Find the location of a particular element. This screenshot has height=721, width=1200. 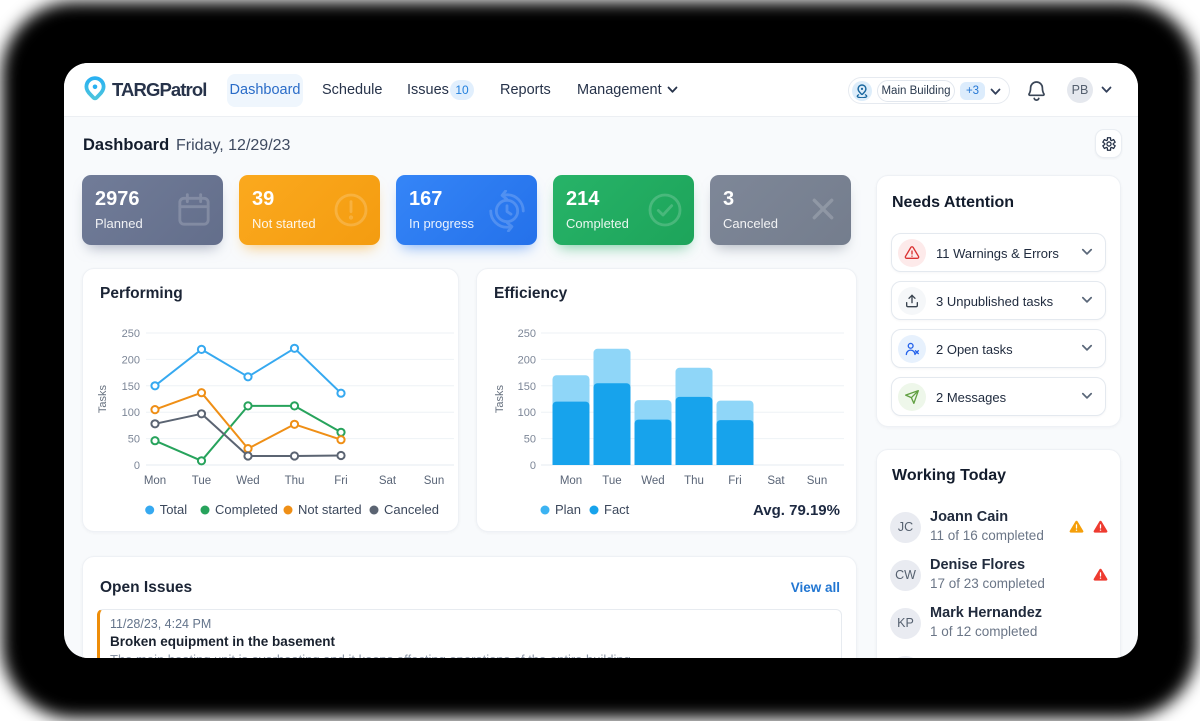

svg-text: Completed is located at coordinates (246, 509).